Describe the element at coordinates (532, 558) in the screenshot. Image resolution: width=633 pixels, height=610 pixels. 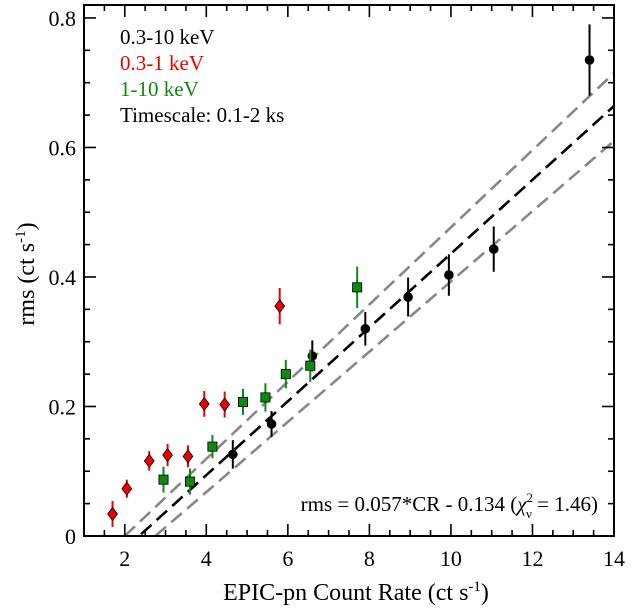
I see `x-tick-label-6: 12` at that location.